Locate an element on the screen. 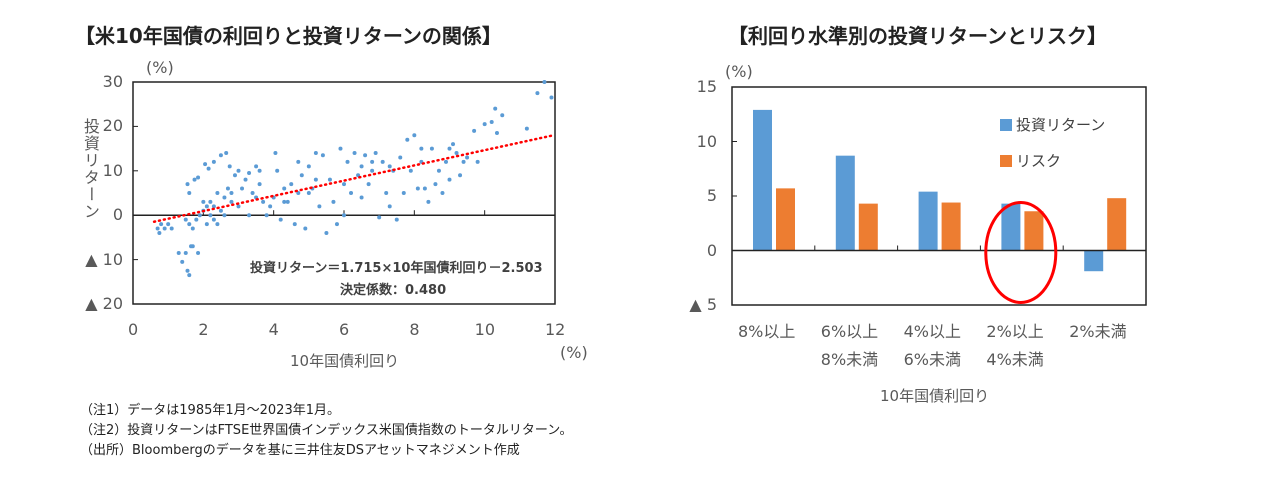 The height and width of the screenshot is (489, 1261). bar-category-label: 6%以上 is located at coordinates (849, 331).